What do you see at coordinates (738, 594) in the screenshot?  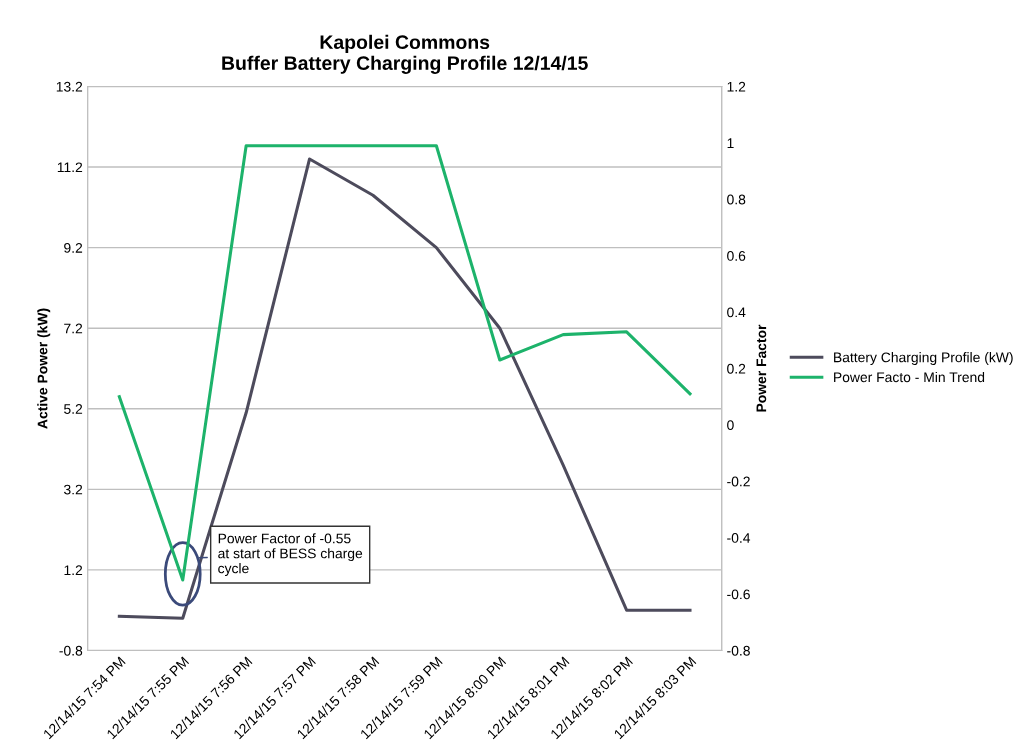 I see `y2-tick-label: -0.6` at bounding box center [738, 594].